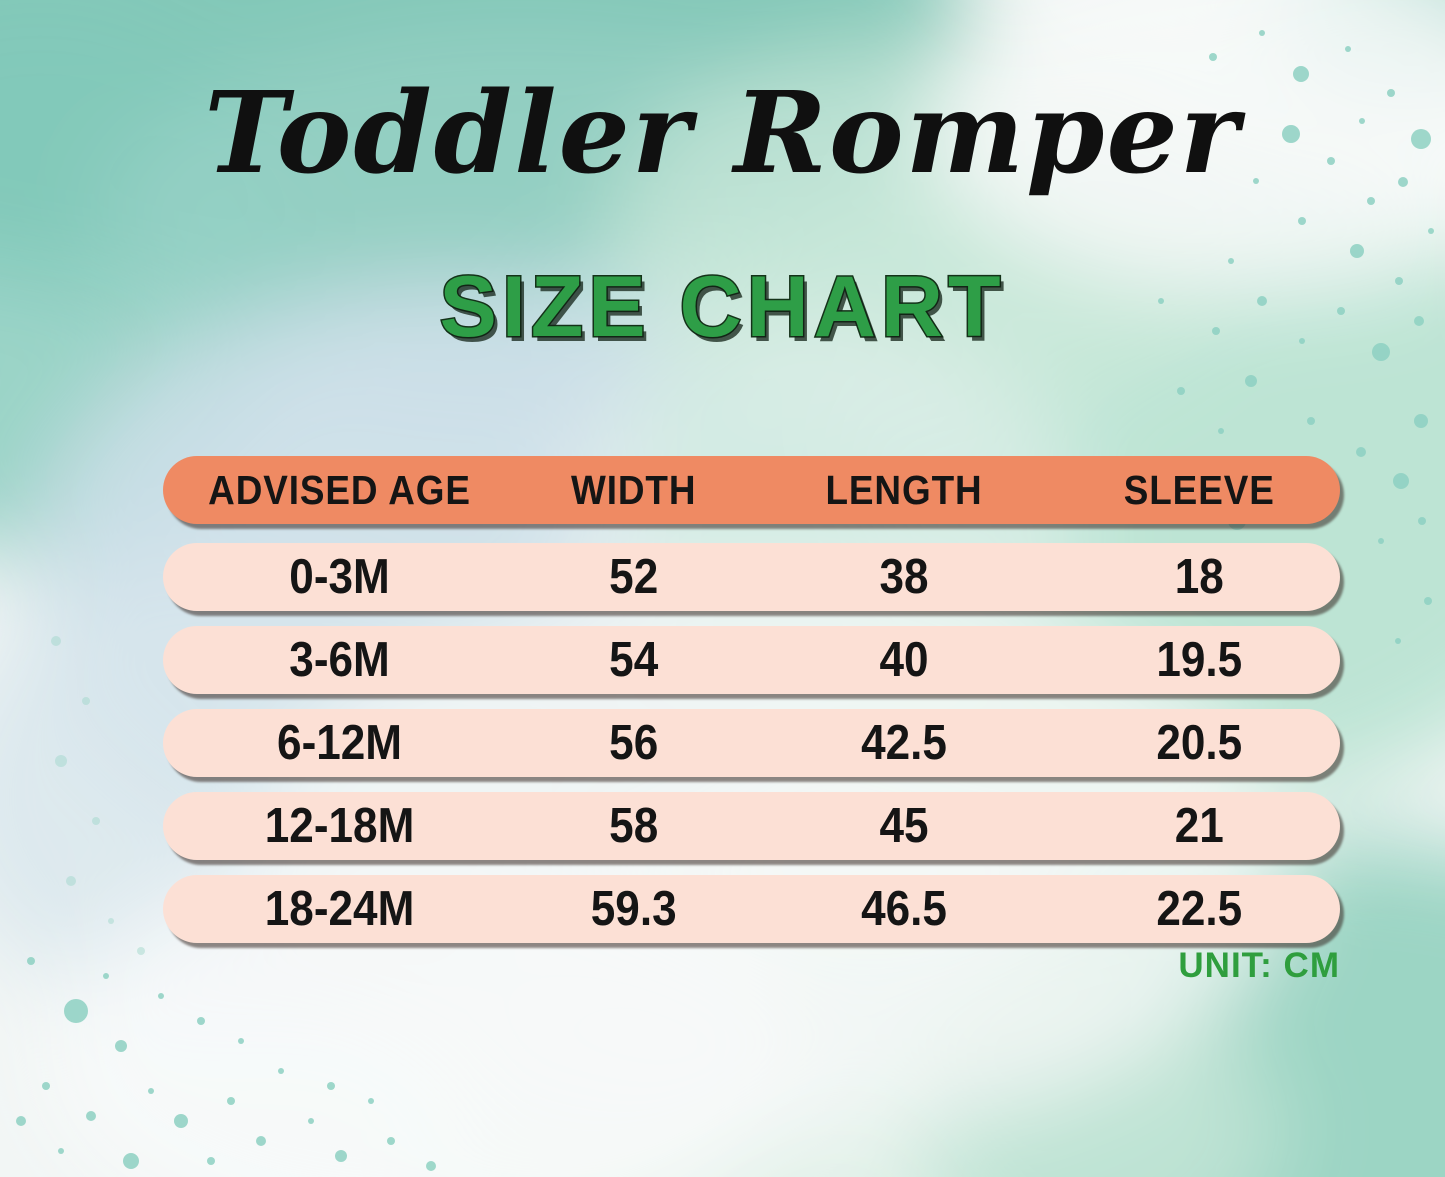  What do you see at coordinates (633, 909) in the screenshot?
I see `width-cell: 59.3` at bounding box center [633, 909].